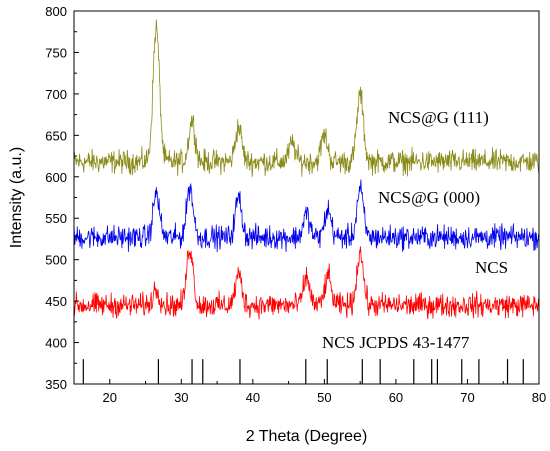  Describe the element at coordinates (56, 11) in the screenshot. I see `y-tick-label: 800` at that location.